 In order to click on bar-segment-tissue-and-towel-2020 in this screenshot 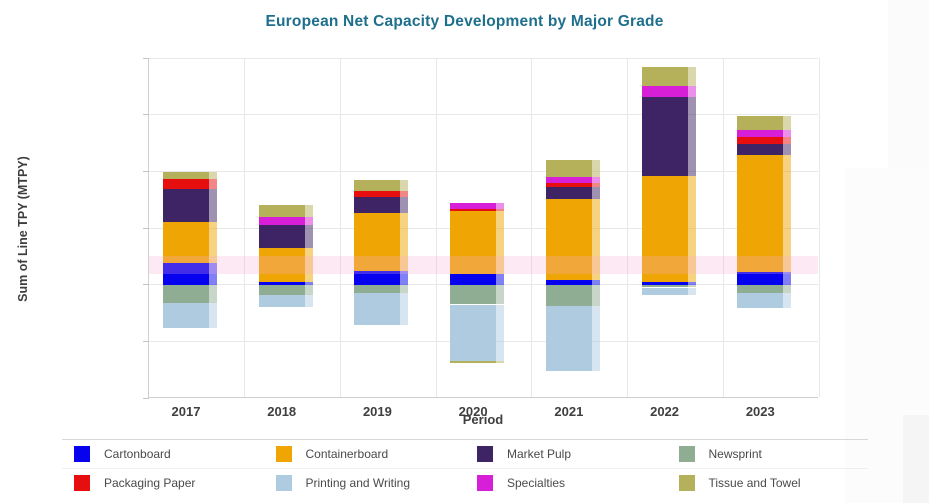, I will do `click(473, 362)`.